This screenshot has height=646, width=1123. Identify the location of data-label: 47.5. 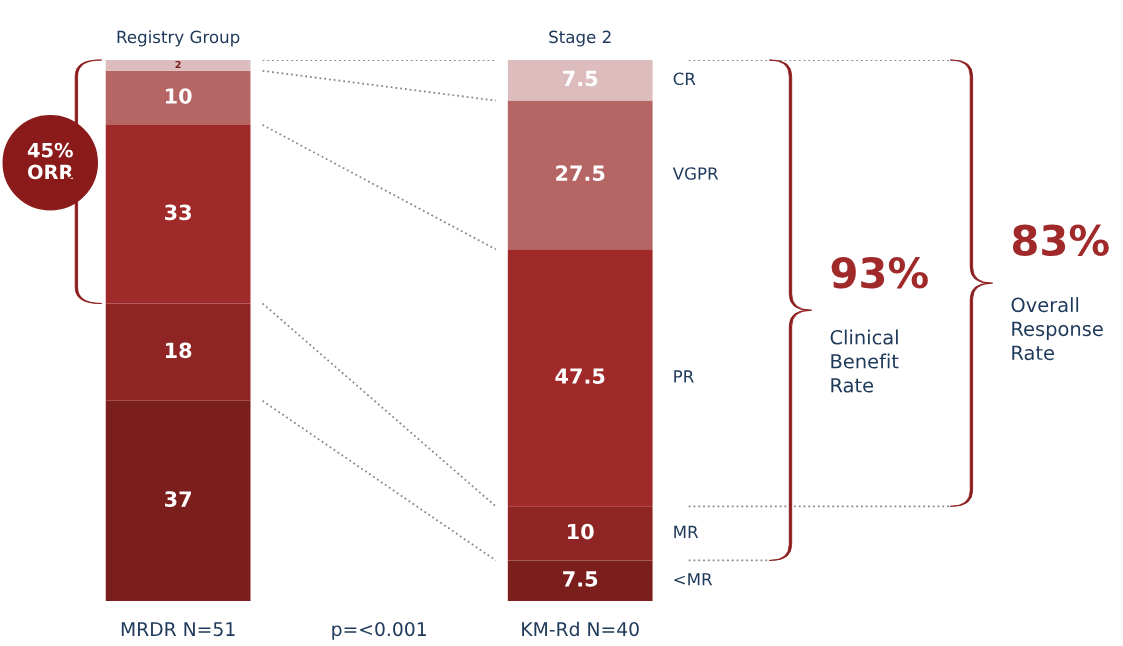
(580, 376).